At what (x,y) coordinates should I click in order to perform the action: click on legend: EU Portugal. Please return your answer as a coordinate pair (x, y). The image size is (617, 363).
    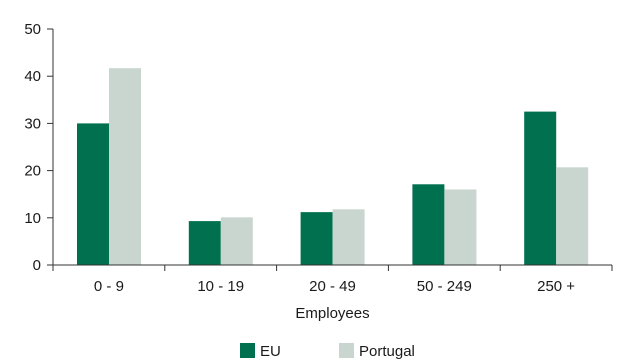
    Looking at the image, I should click on (327, 351).